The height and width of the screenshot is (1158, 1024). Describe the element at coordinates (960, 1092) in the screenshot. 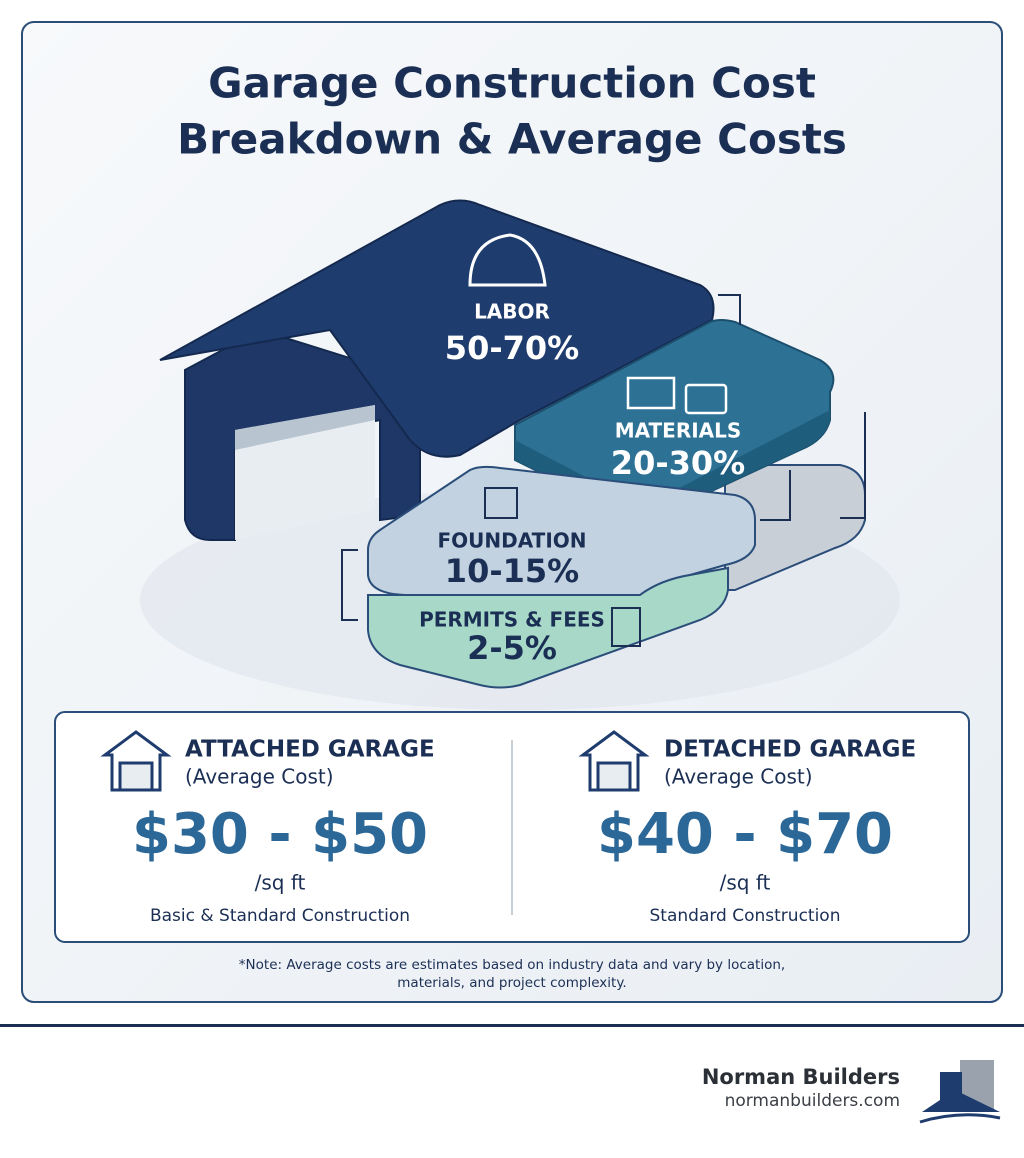

I see `logo` at that location.